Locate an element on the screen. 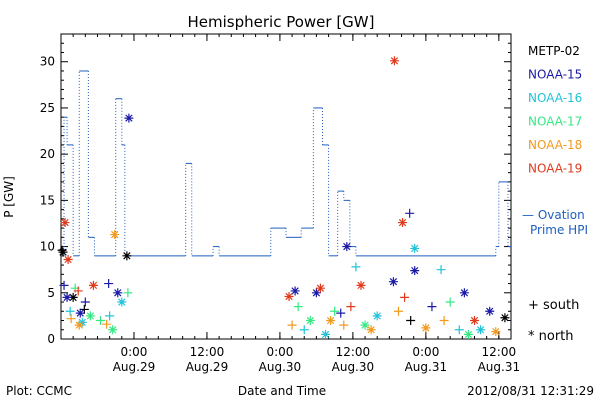  legend-entry: NOAA-19 is located at coordinates (555, 169).